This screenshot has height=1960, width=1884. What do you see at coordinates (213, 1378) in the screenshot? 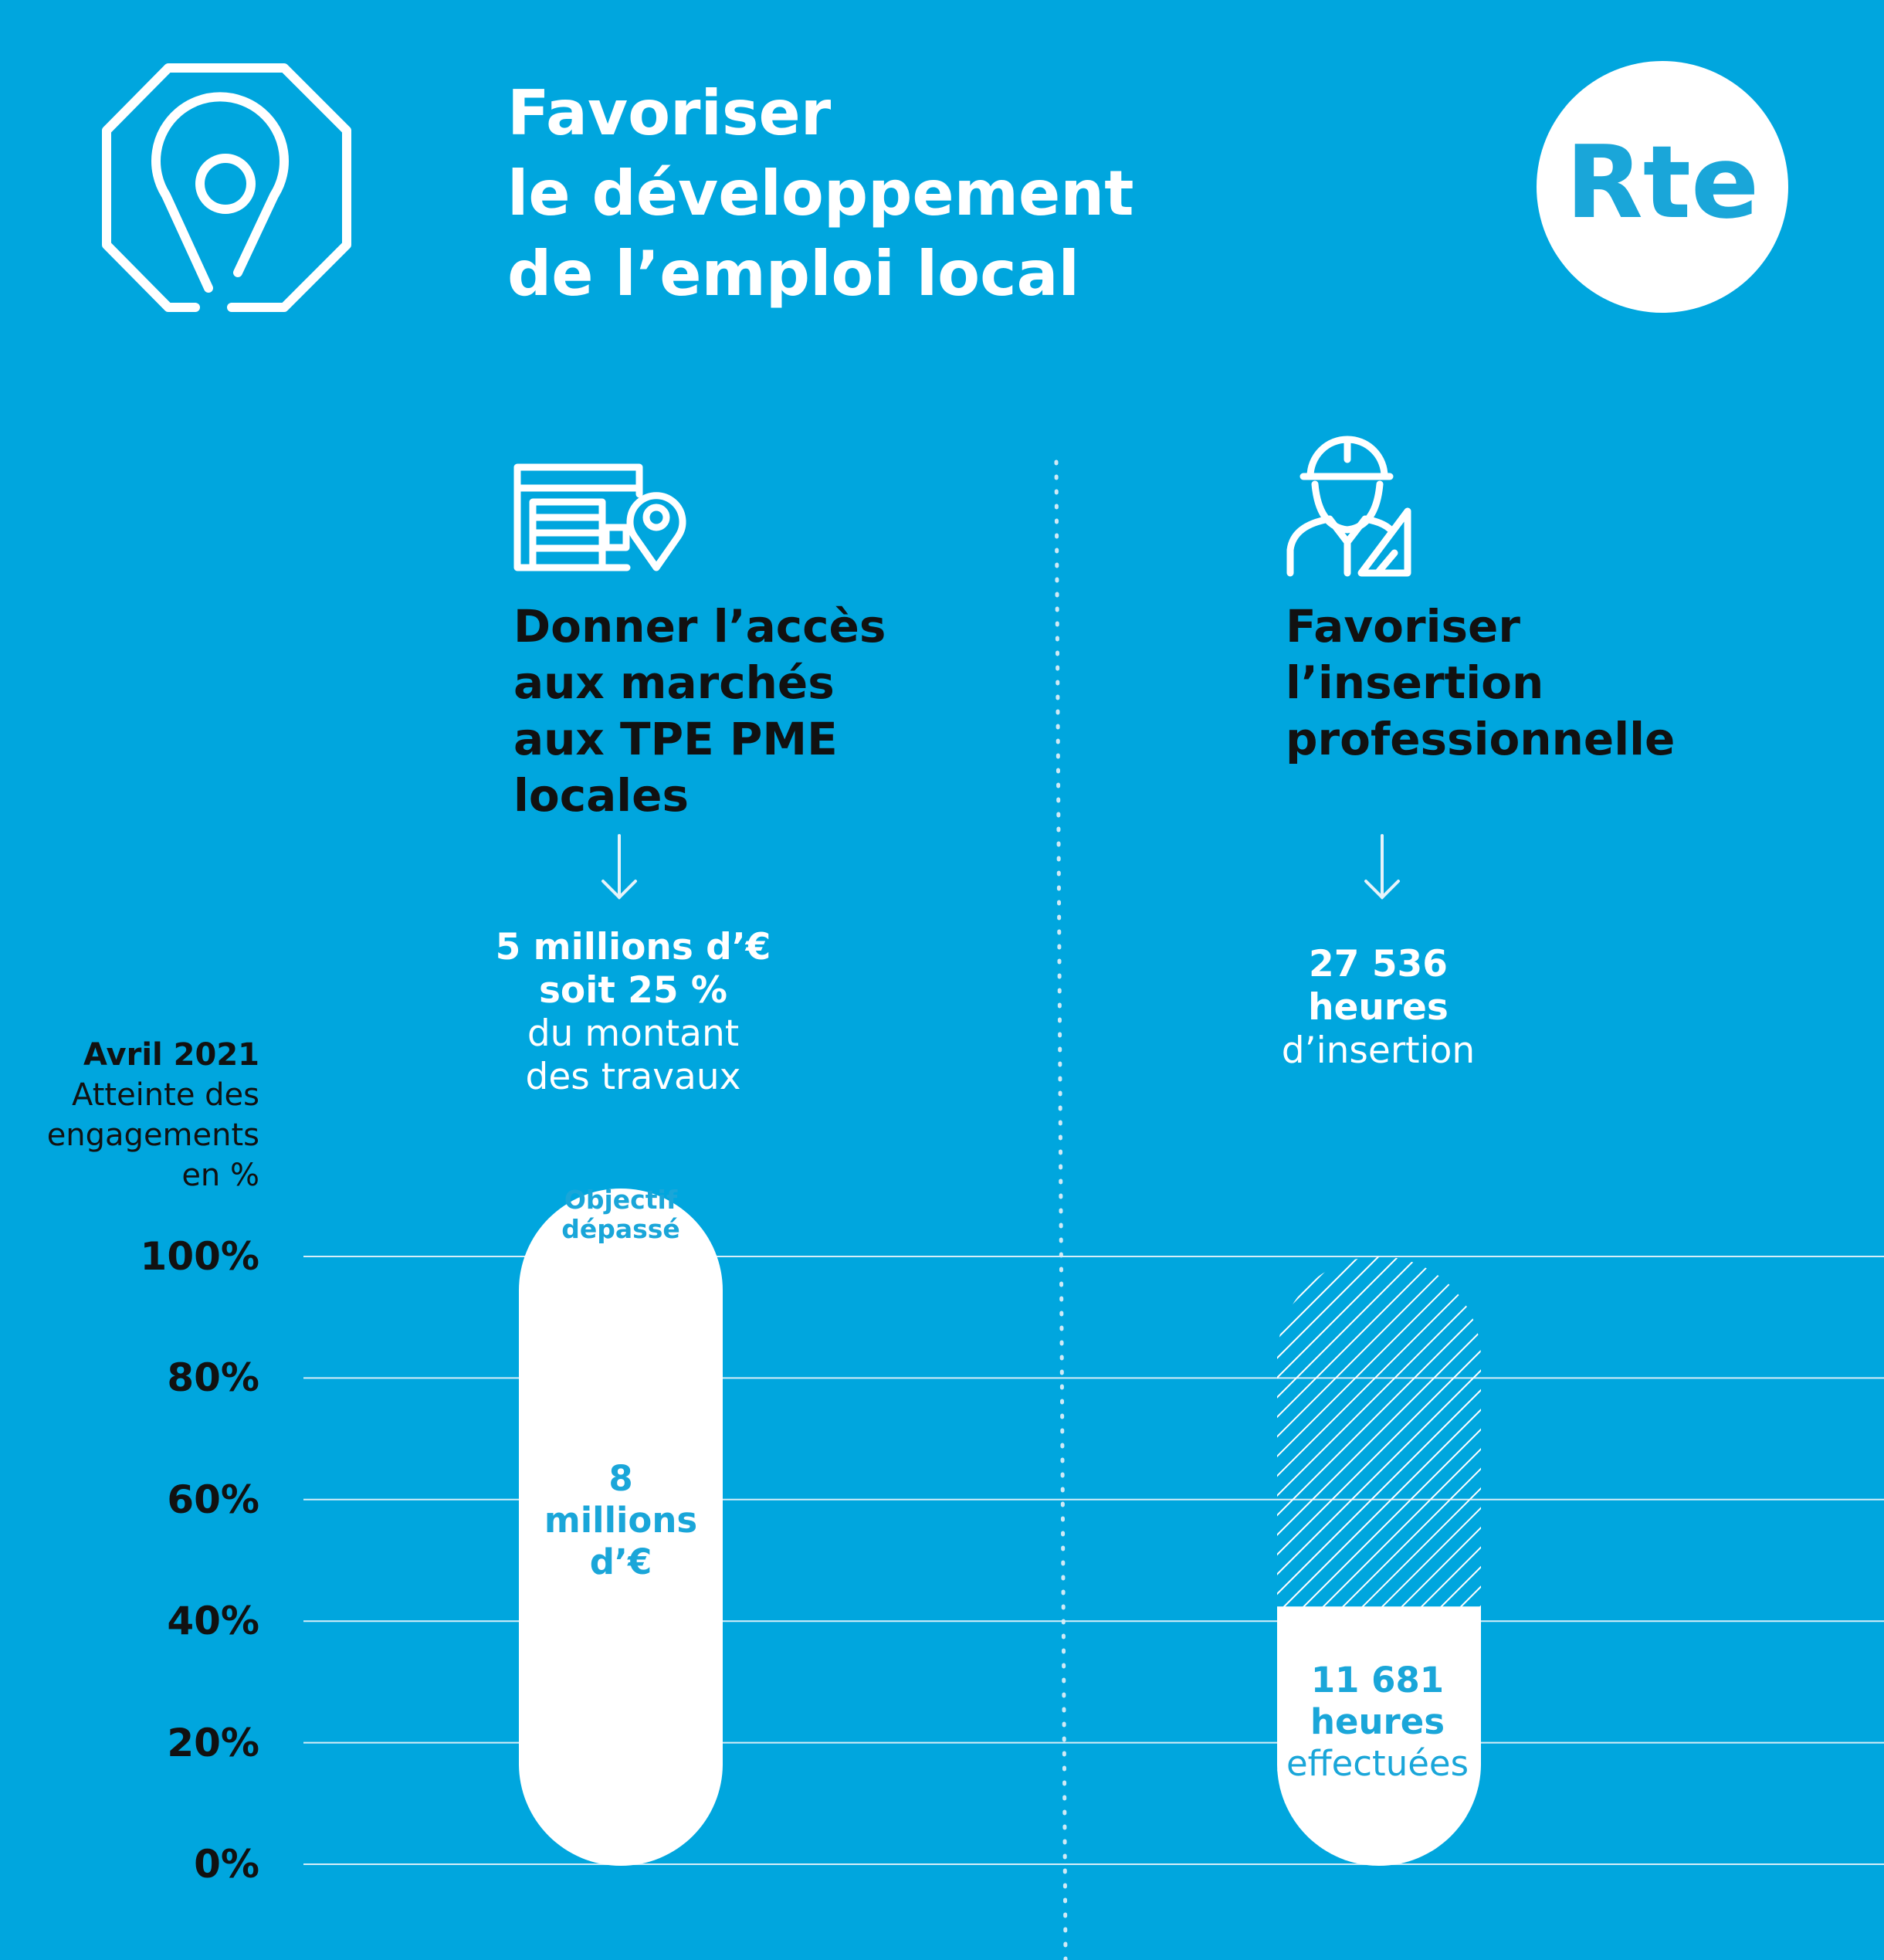
I see `y-tick-label: 80%` at bounding box center [213, 1378].